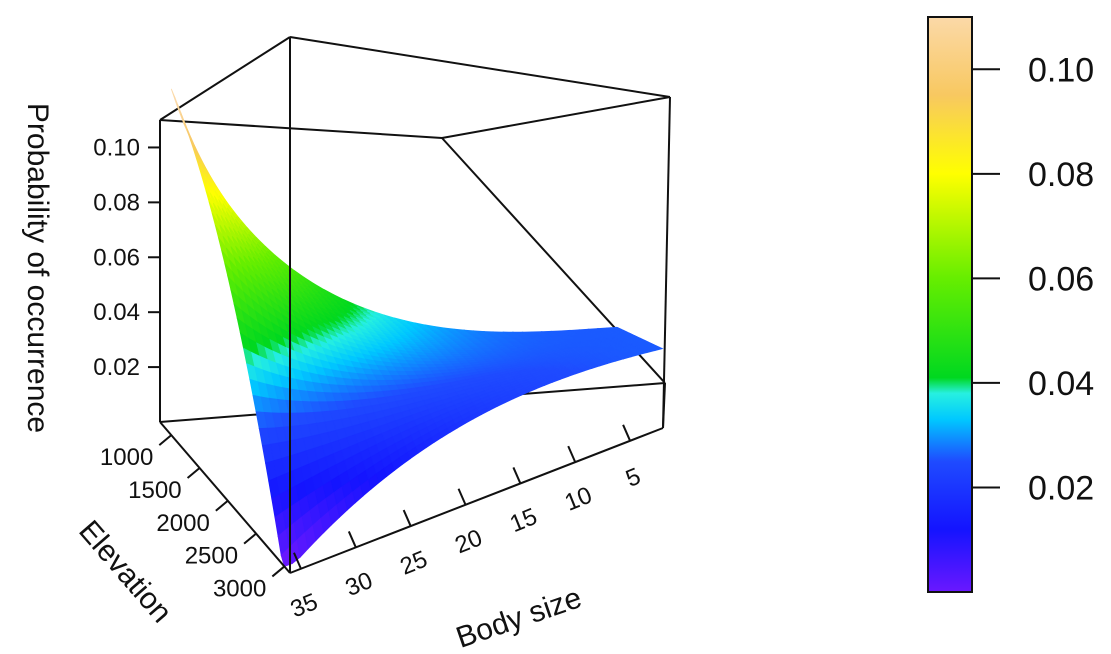 Image resolution: width=1111 pixels, height=654 pixels. I want to click on body-size-axis-title: Body size, so click(519, 617).